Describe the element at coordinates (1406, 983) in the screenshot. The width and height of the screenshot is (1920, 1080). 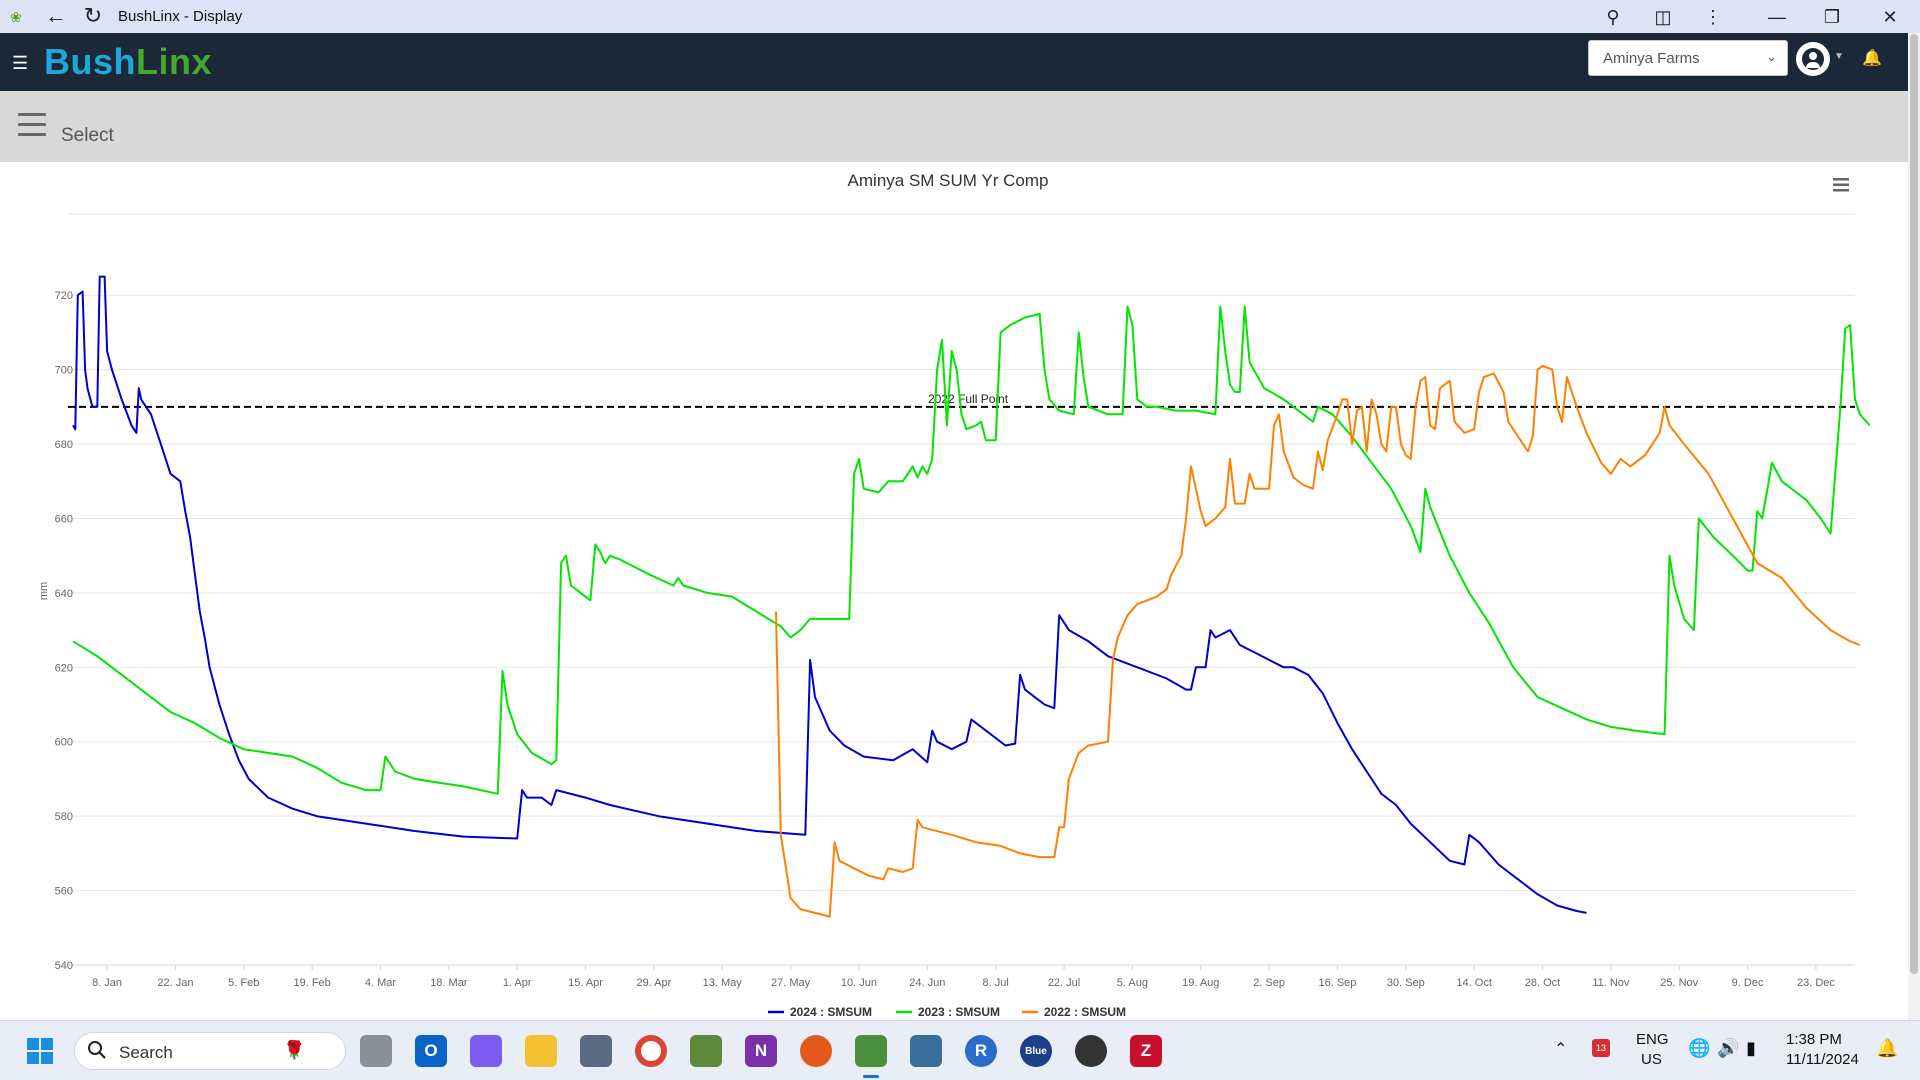
I see `x-tick-label: 30. Sep` at that location.